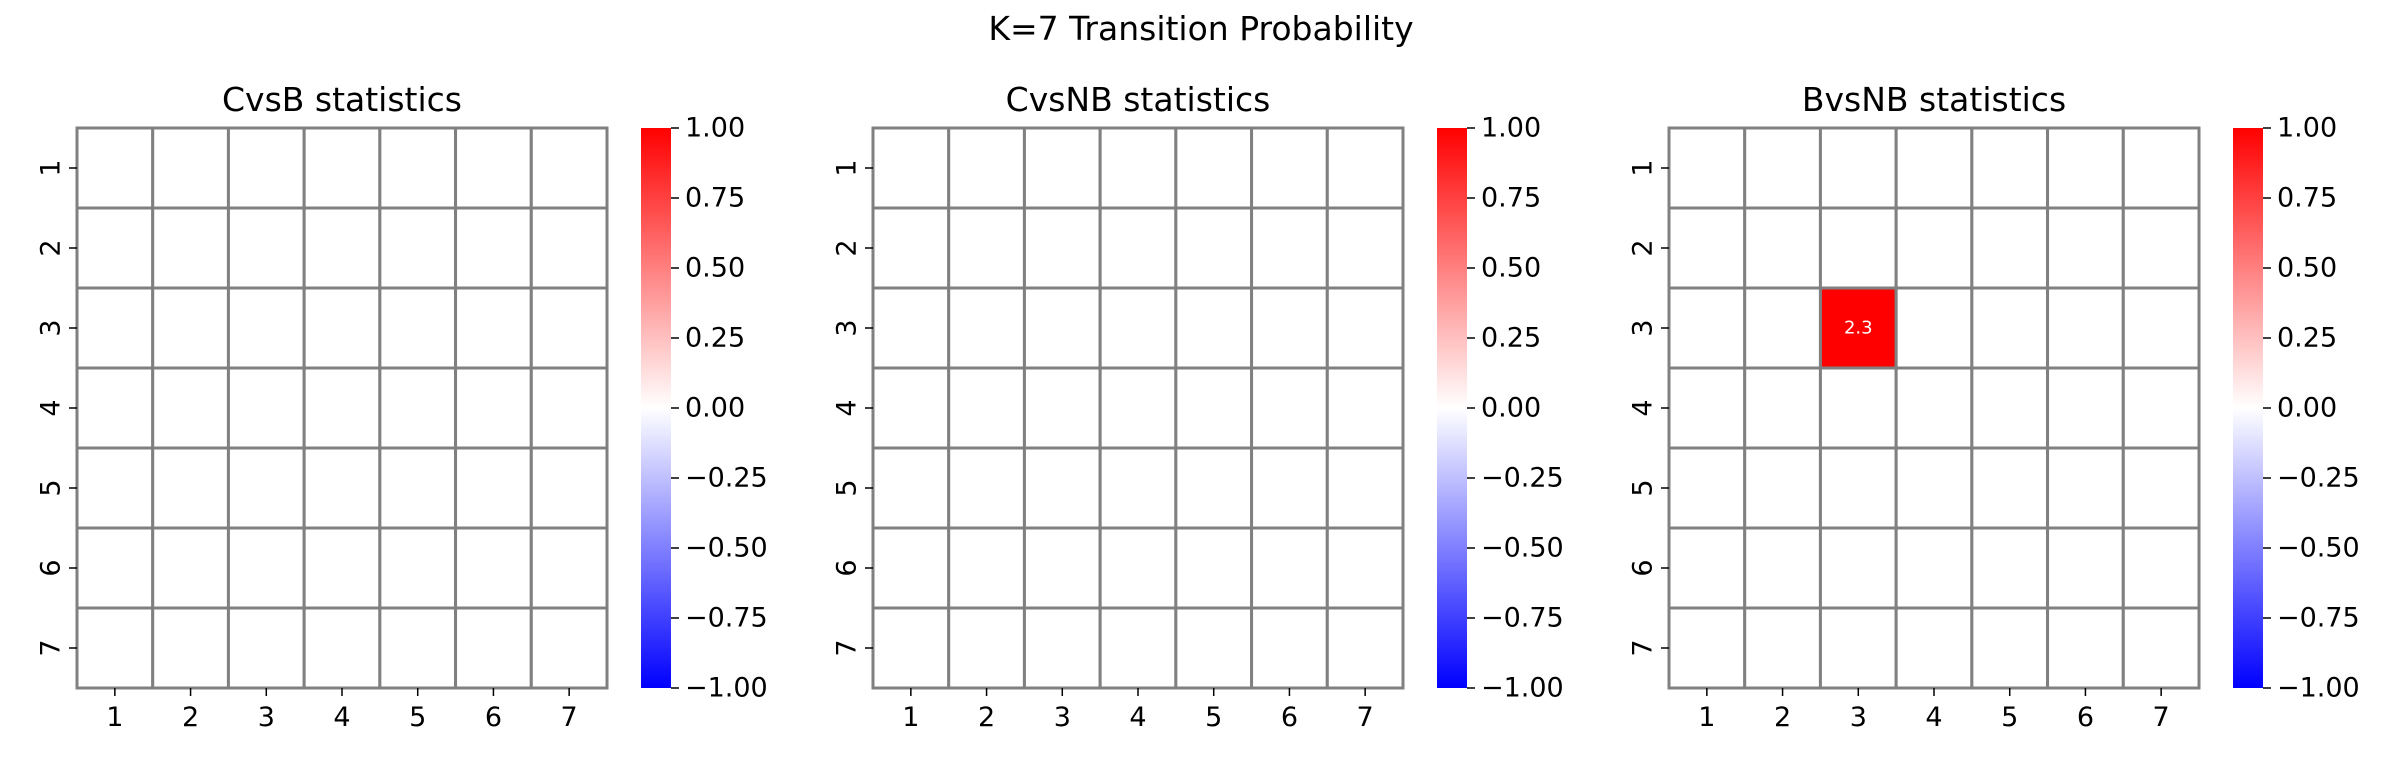  What do you see at coordinates (715, 128) in the screenshot?
I see `colorbar-tick-label: 1.00` at bounding box center [715, 128].